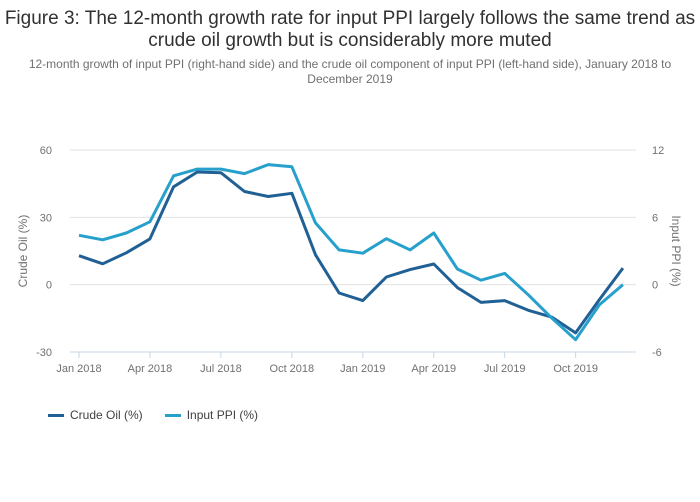  Describe the element at coordinates (676, 250) in the screenshot. I see `y2-axis-title: Input PPI (%)` at that location.